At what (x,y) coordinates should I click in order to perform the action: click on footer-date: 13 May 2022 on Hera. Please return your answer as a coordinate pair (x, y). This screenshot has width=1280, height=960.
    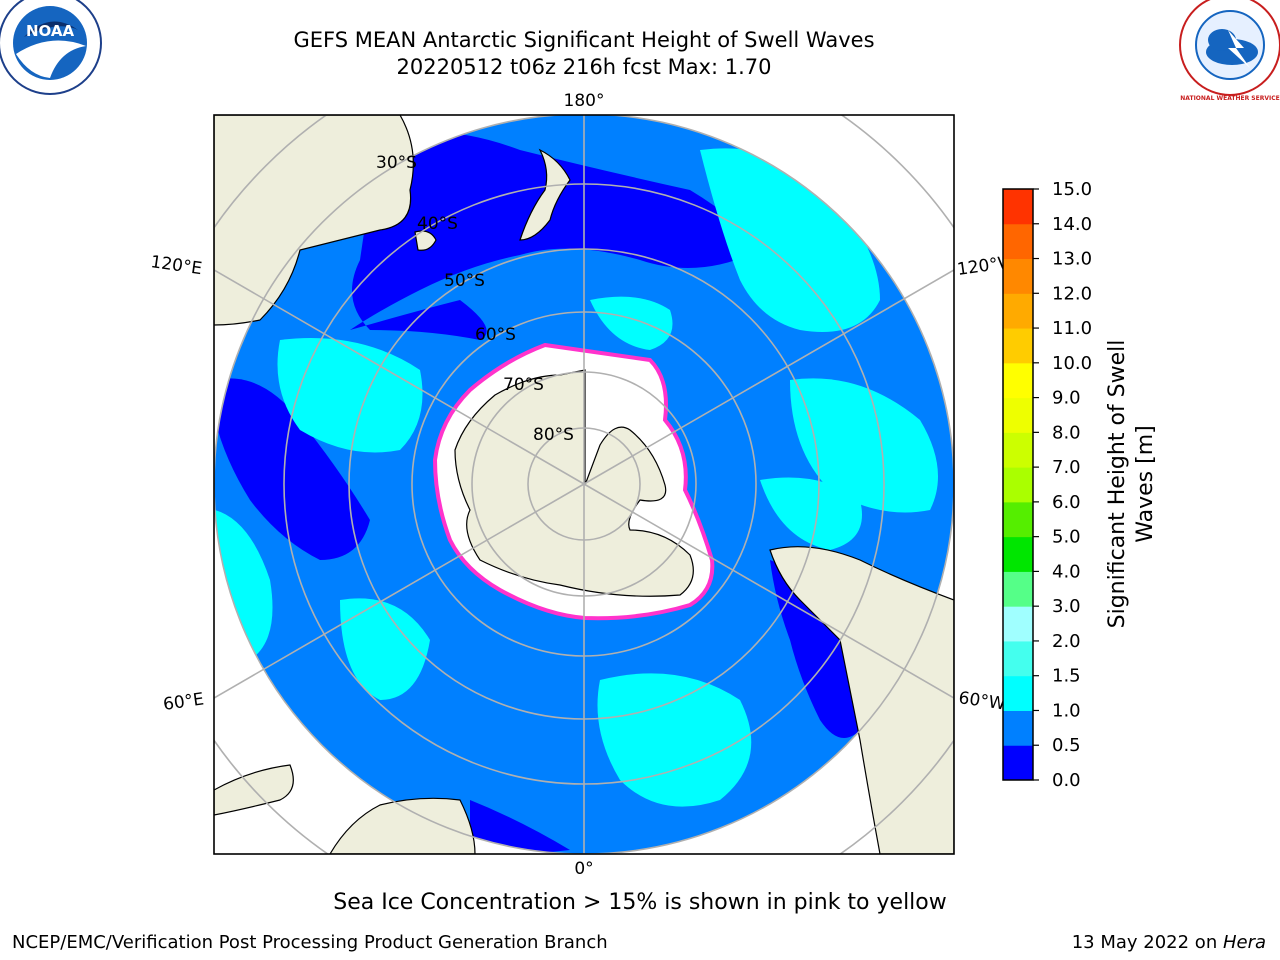
    Looking at the image, I should click on (1169, 942).